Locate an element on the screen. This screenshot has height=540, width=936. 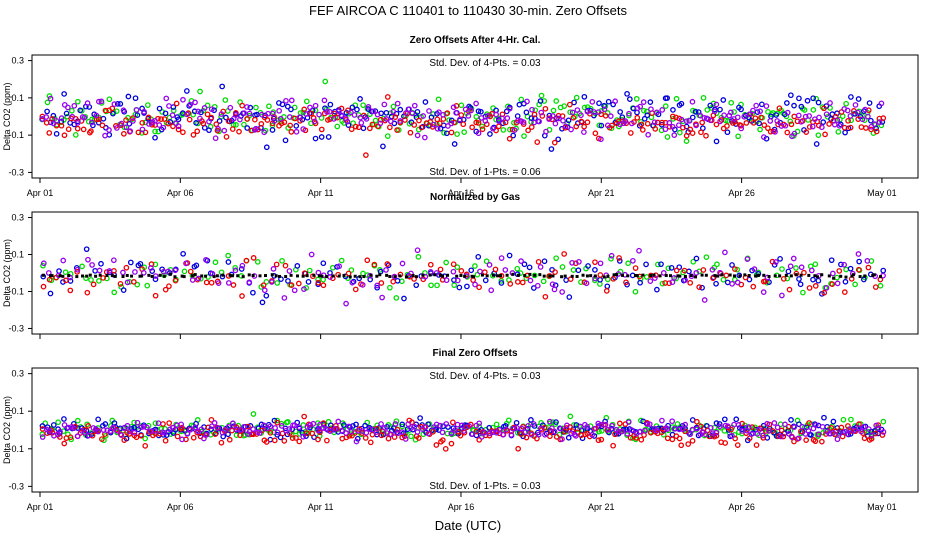
stats-annotation: Std. Dev. of 1-Pts. = 0.06 is located at coordinates (485, 172).